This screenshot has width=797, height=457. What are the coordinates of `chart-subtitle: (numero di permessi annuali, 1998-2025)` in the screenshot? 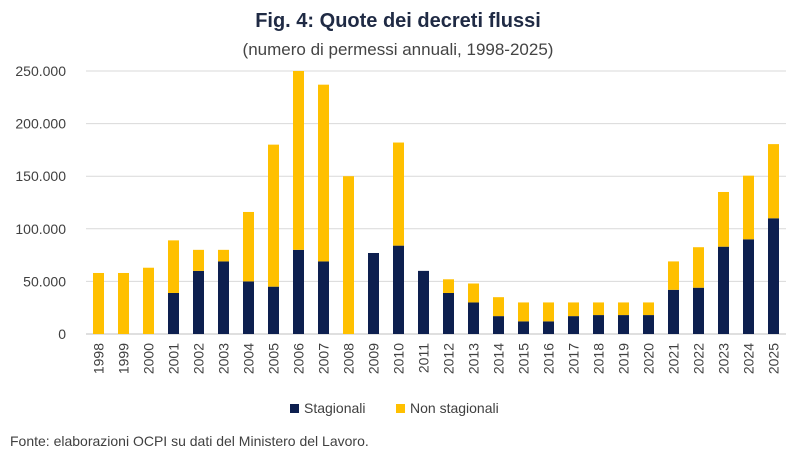 It's located at (398, 49).